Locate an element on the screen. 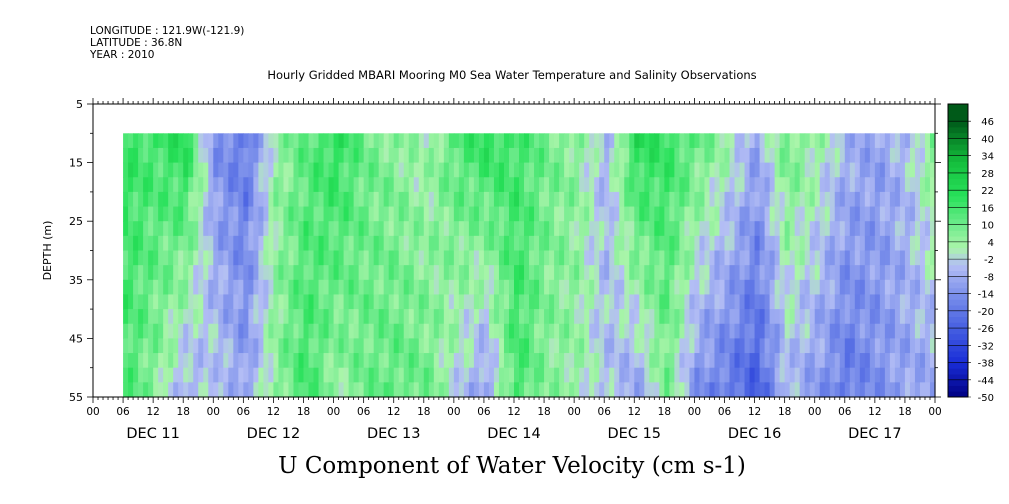 The image size is (1009, 504). x-hour-label: 18 is located at coordinates (423, 412).